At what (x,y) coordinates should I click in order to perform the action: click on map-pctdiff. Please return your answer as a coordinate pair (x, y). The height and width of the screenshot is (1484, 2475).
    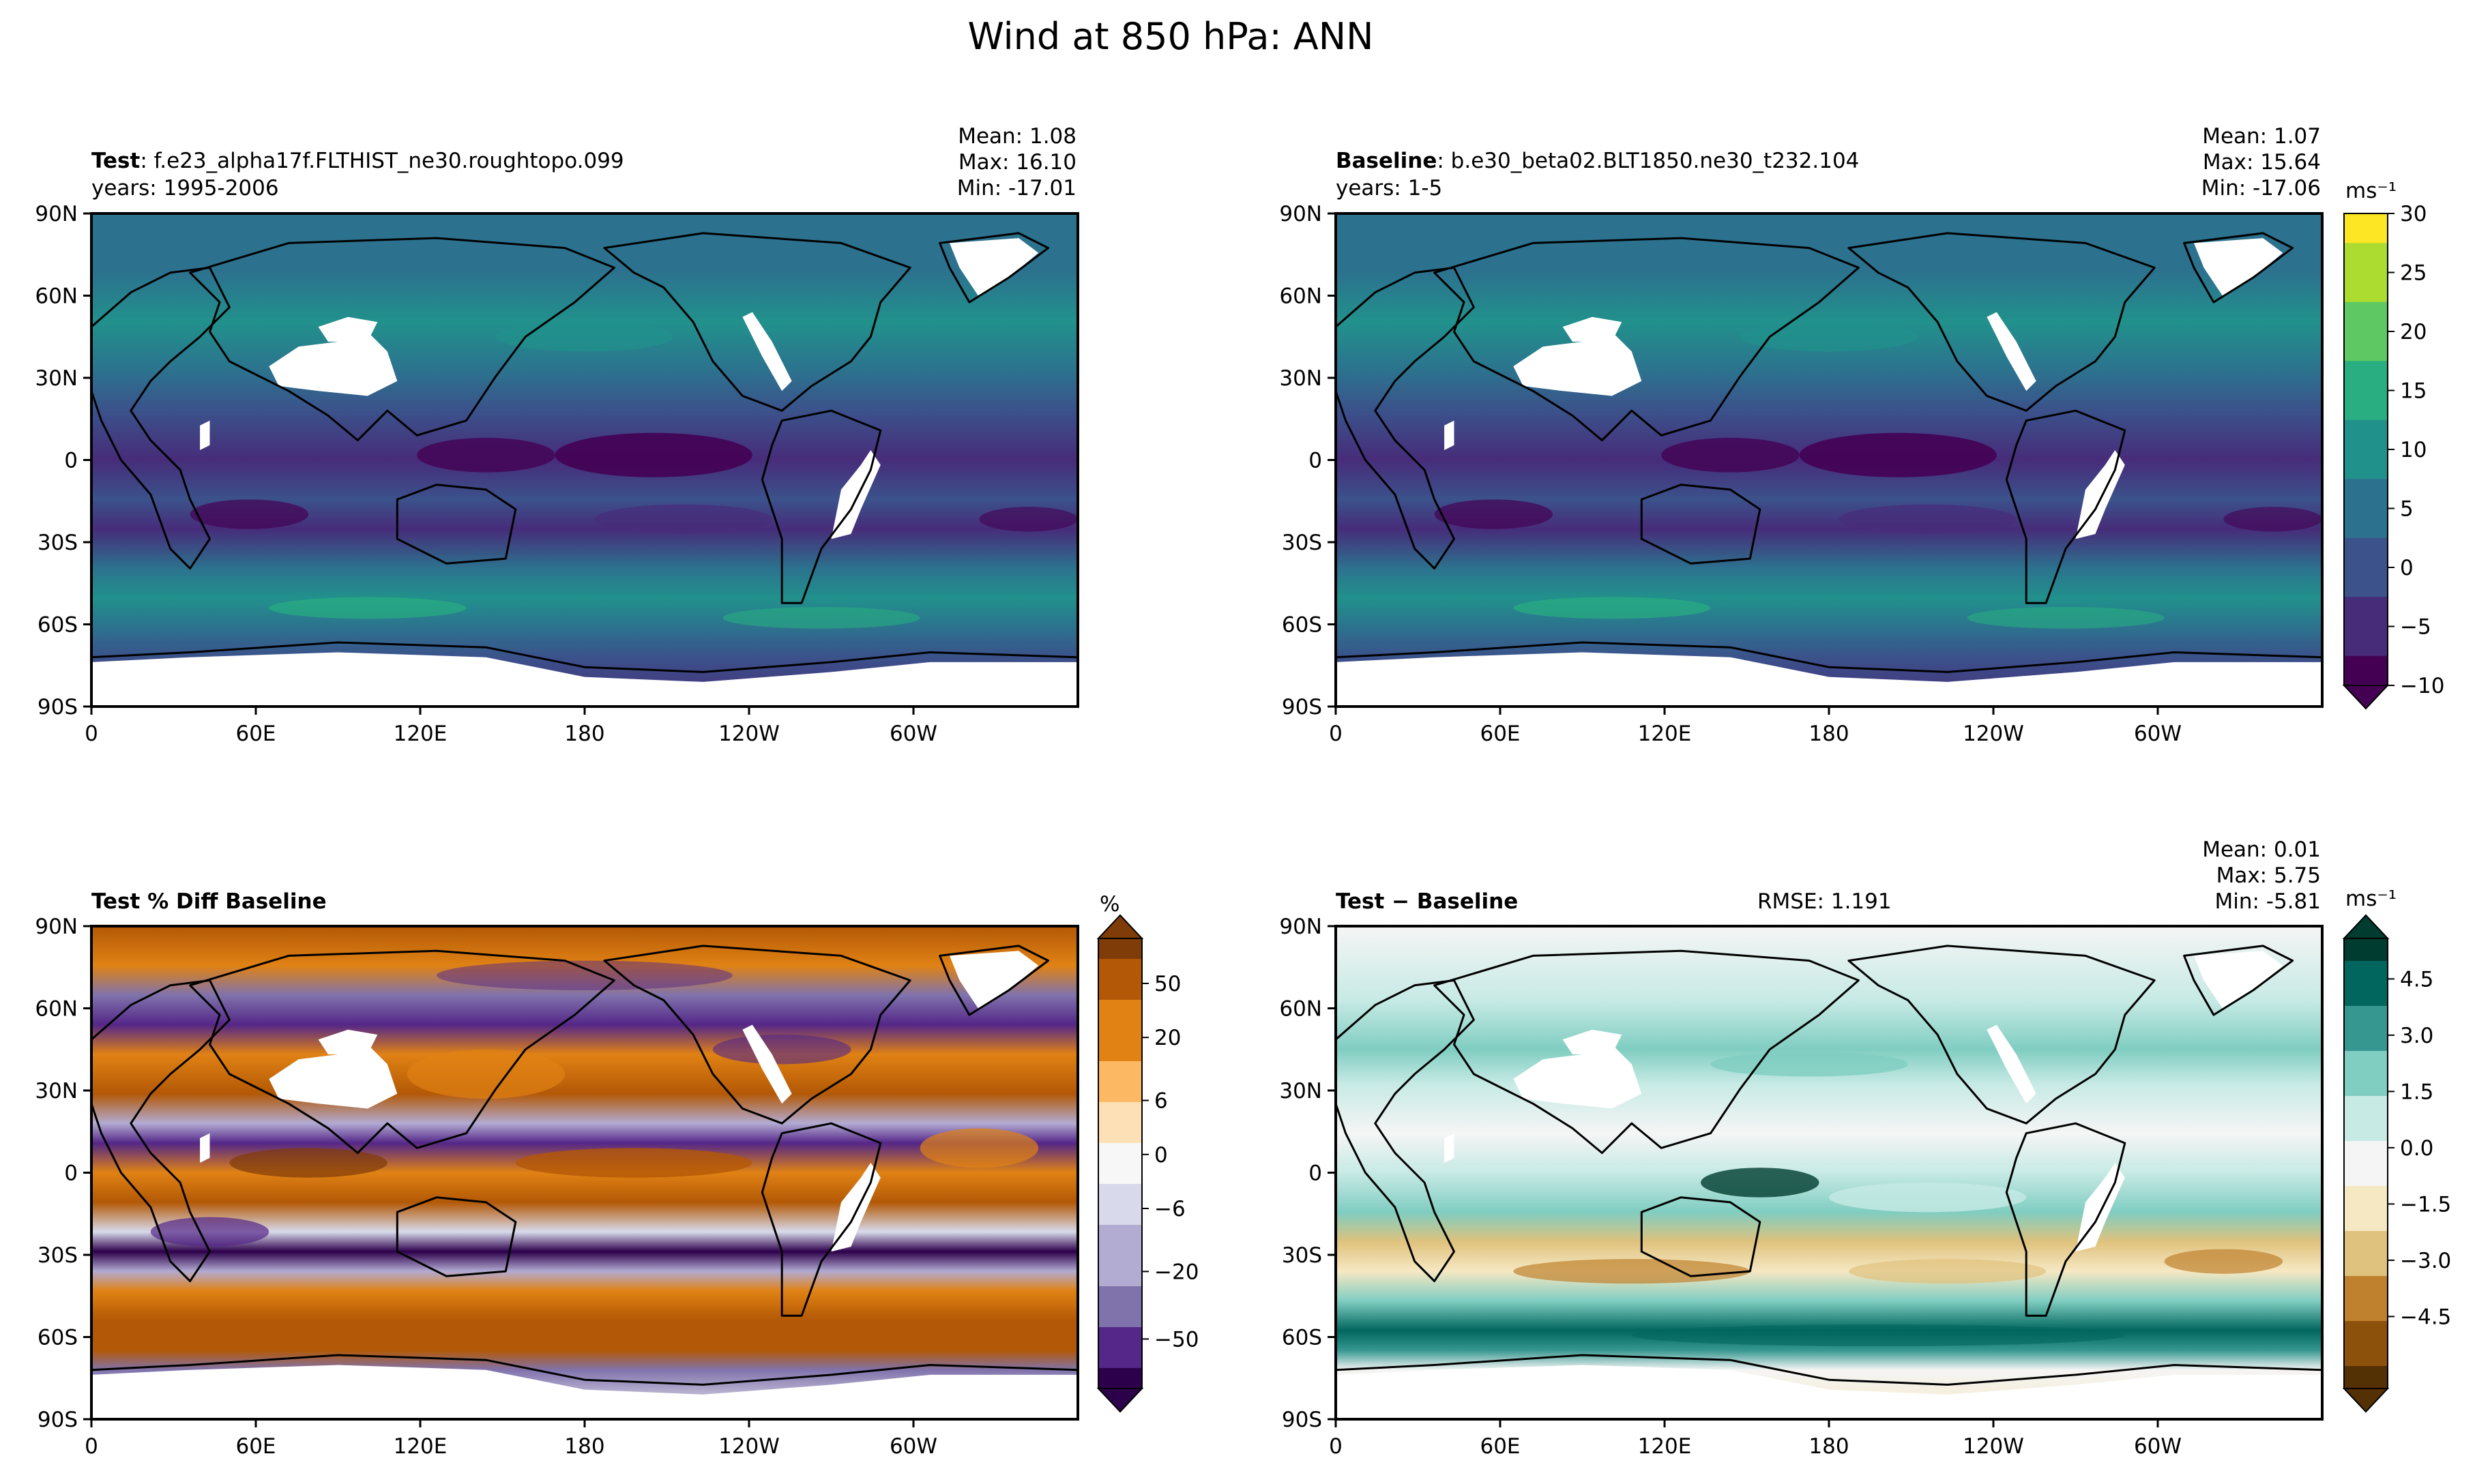
    Looking at the image, I should click on (584, 1172).